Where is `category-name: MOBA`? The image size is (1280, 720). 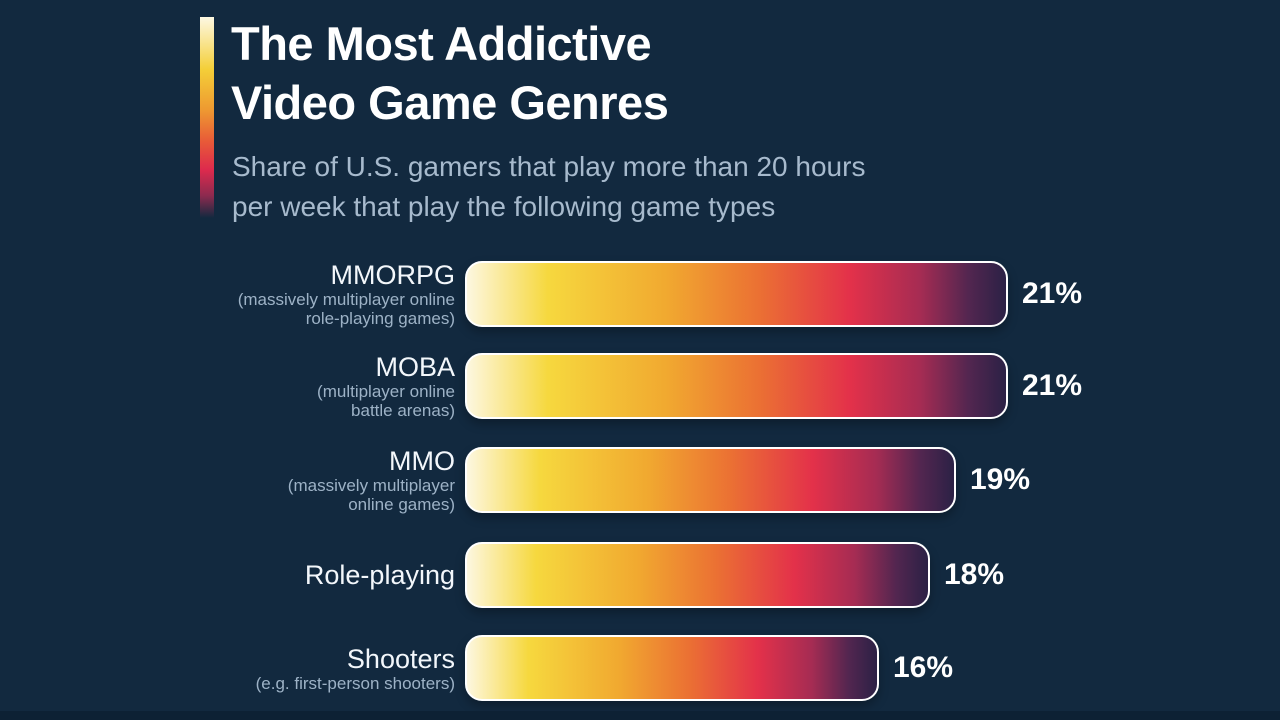 category-name: MOBA is located at coordinates (415, 367).